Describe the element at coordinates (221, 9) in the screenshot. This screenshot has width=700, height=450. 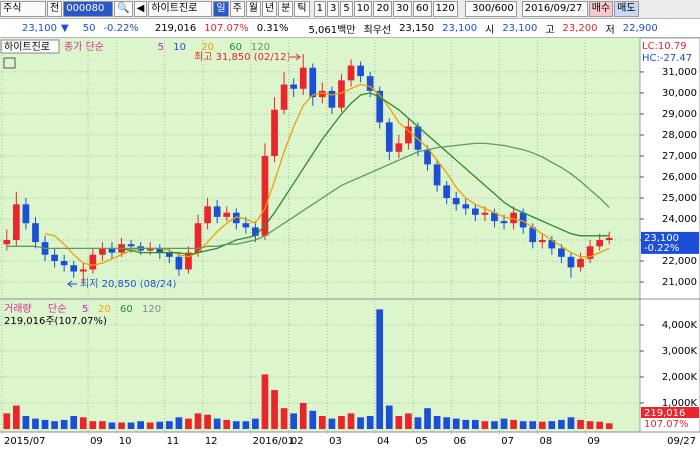
I see `period-button: 일` at that location.